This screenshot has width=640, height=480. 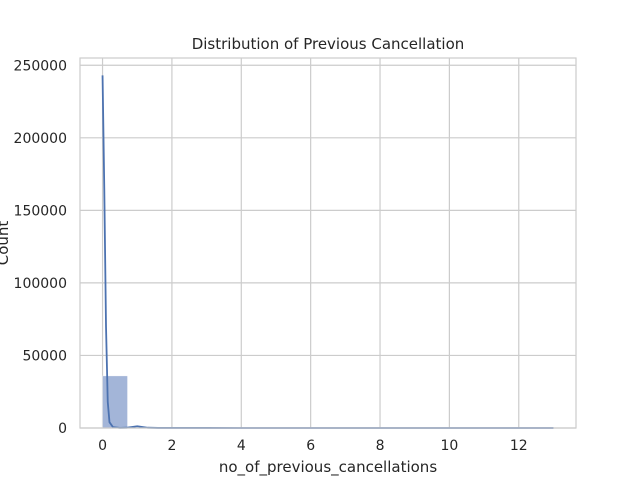 What do you see at coordinates (519, 446) in the screenshot?
I see `x-tick-label: 12` at bounding box center [519, 446].